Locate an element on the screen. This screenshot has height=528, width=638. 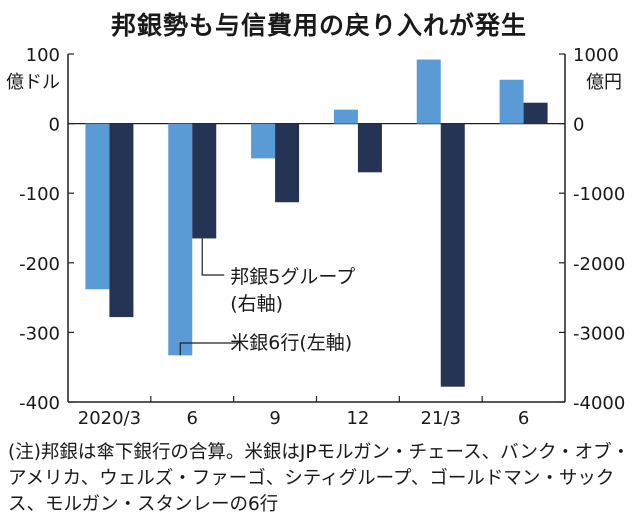
x-tick-label: 2020/3 is located at coordinates (109, 418).